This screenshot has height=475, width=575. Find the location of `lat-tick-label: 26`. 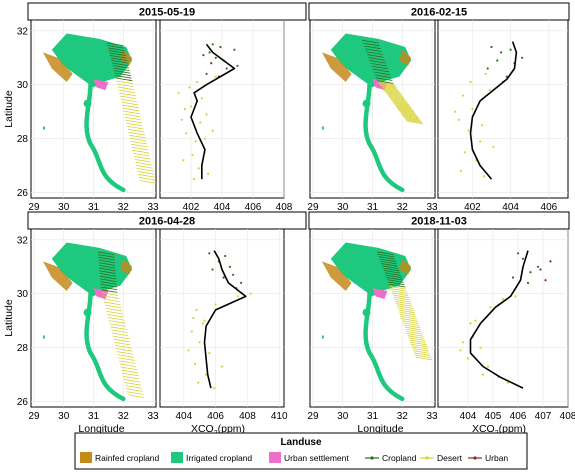

lat-tick-label: 26 is located at coordinates (23, 402).